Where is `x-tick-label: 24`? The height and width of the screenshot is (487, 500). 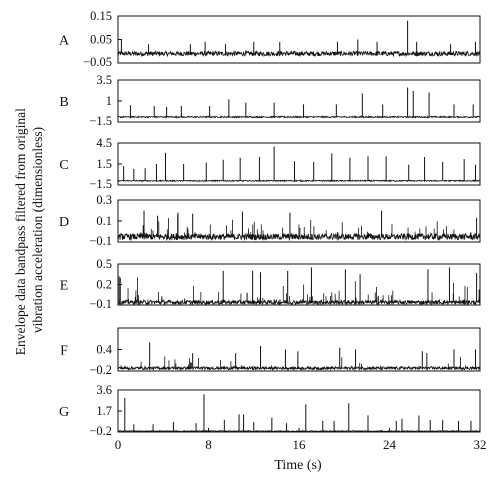 x-tick-label: 24 is located at coordinates (390, 444).